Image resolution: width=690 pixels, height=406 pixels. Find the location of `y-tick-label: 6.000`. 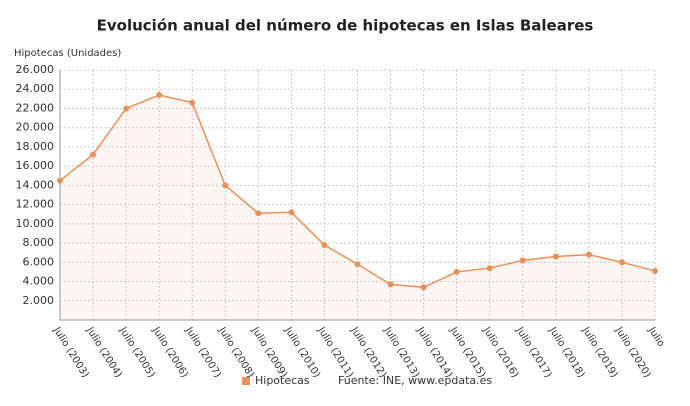

y-tick-label: 6.000 is located at coordinates (39, 261).